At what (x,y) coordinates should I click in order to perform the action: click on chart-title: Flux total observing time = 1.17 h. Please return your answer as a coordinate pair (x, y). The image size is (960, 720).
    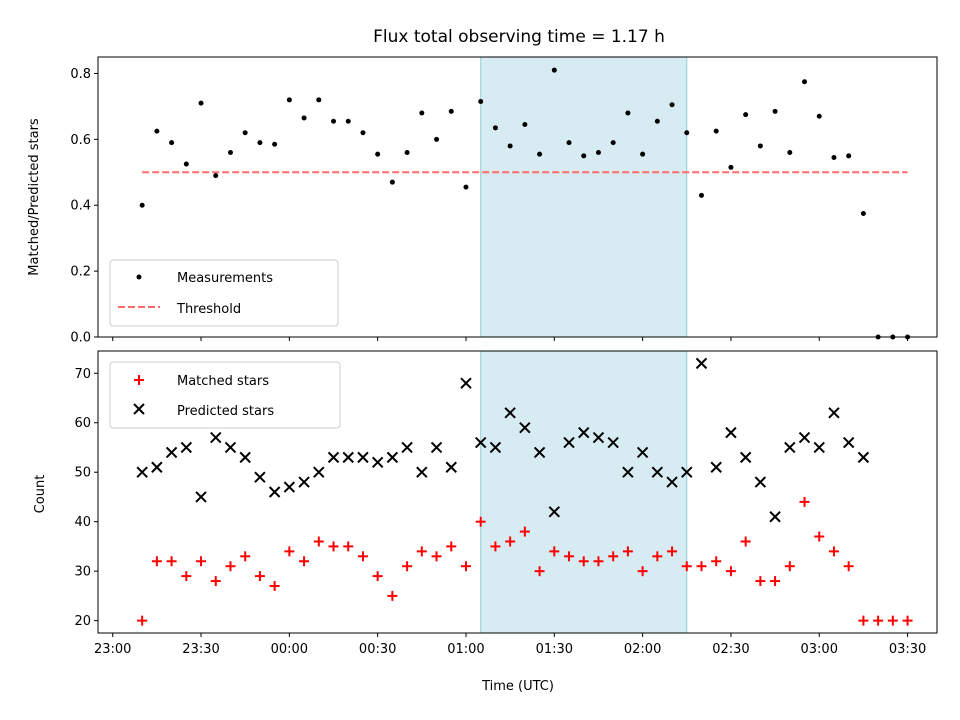
    Looking at the image, I should click on (519, 37).